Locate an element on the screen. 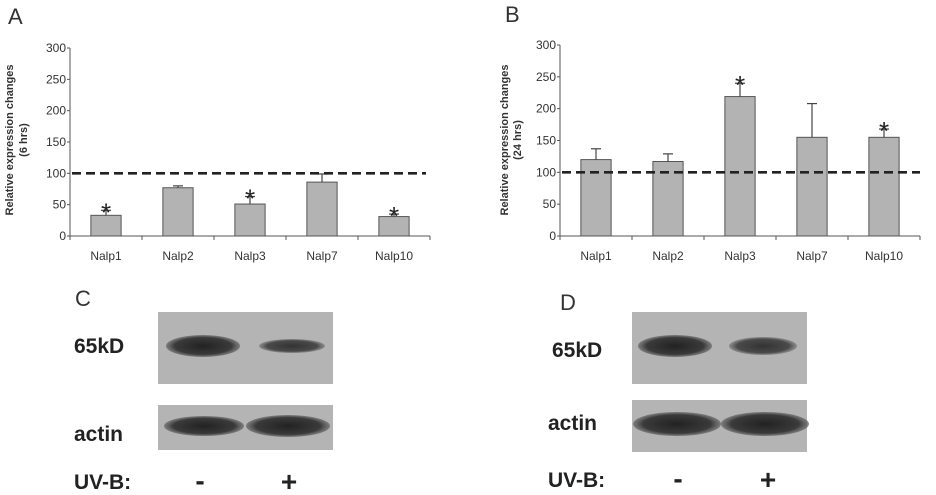 The height and width of the screenshot is (495, 936). y-axis-label-b: Relative expression changes is located at coordinates (505, 139).